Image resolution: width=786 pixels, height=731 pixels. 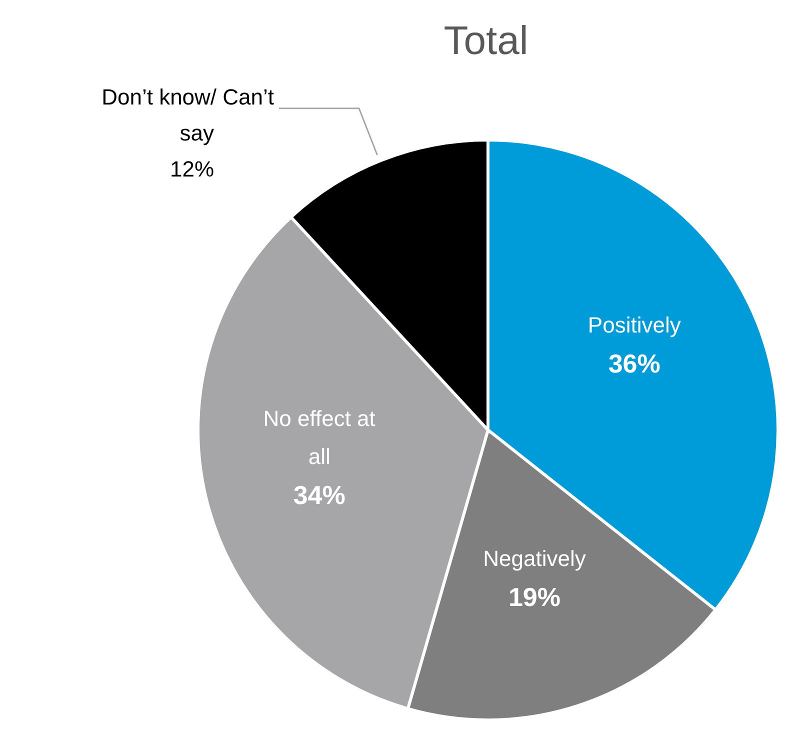 What do you see at coordinates (319, 437) in the screenshot?
I see `slice-label: No effect at all` at bounding box center [319, 437].